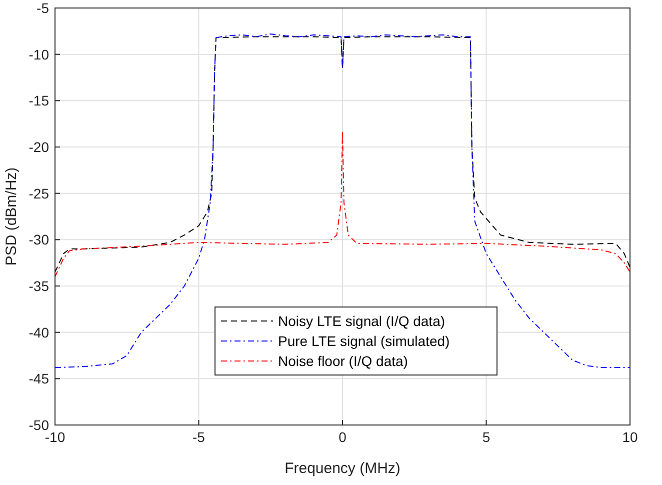  Describe the element at coordinates (342, 437) in the screenshot. I see `x-tick-label: 0` at that location.